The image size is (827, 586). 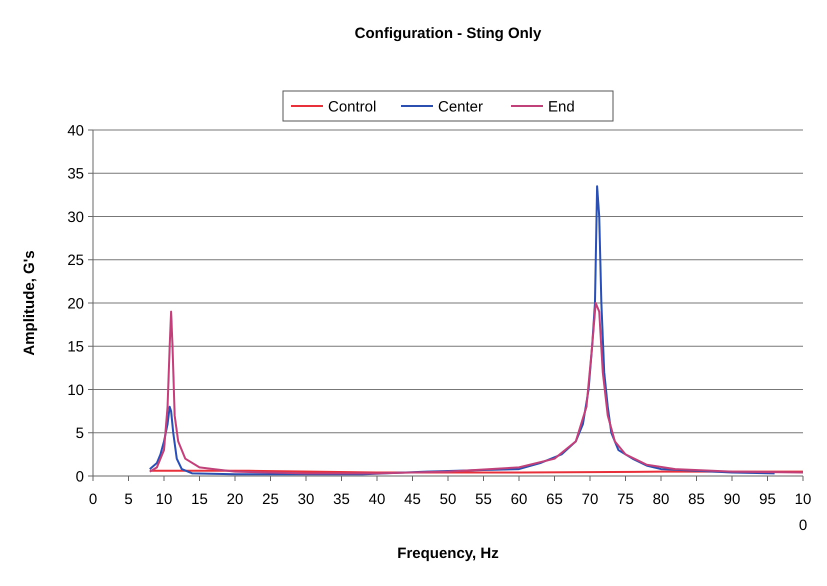 What do you see at coordinates (554, 499) in the screenshot?
I see `x-tick-label: 65` at bounding box center [554, 499].